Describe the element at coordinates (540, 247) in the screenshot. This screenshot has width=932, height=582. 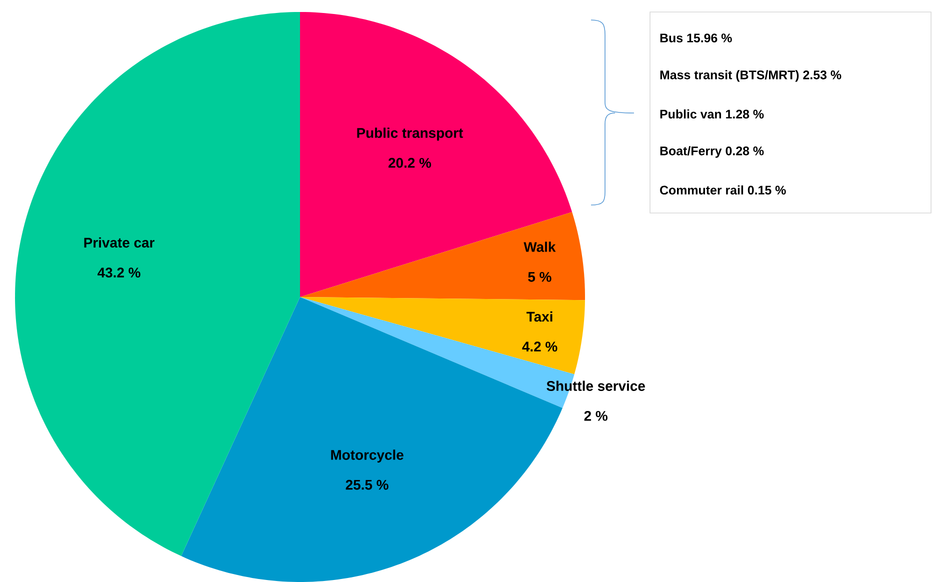
I see `slice-label: Walk` at that location.